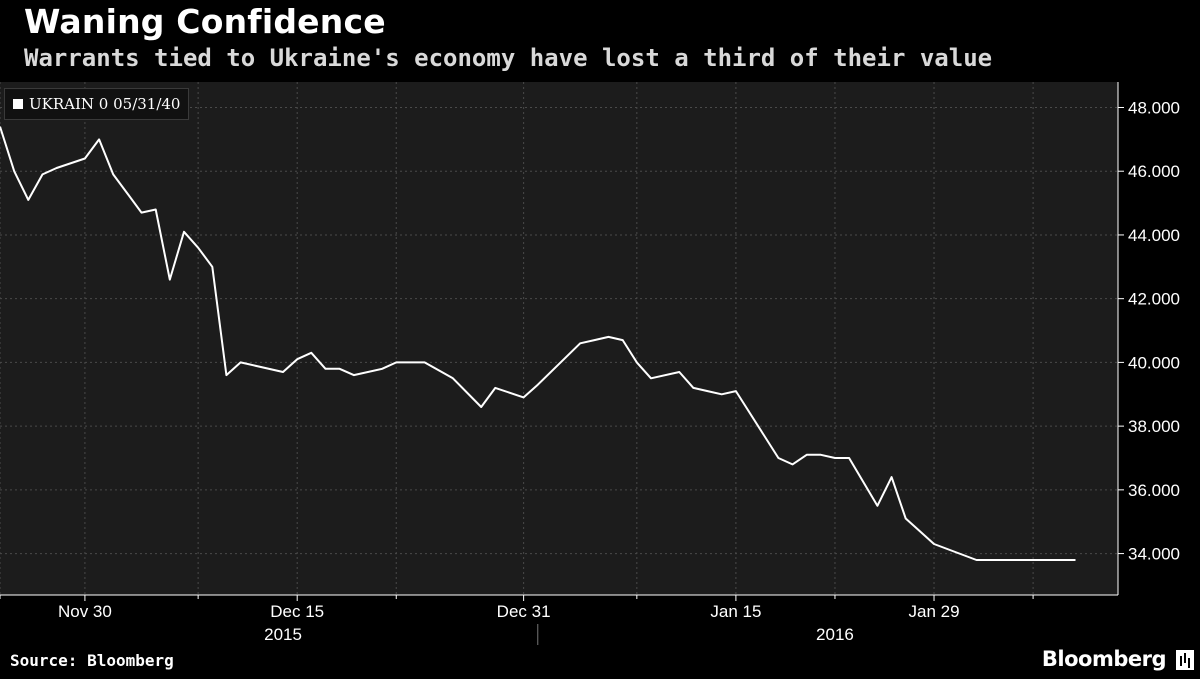 The height and width of the screenshot is (679, 1200). What do you see at coordinates (92, 660) in the screenshot?
I see `source-note: Source: Bloomberg` at bounding box center [92, 660].